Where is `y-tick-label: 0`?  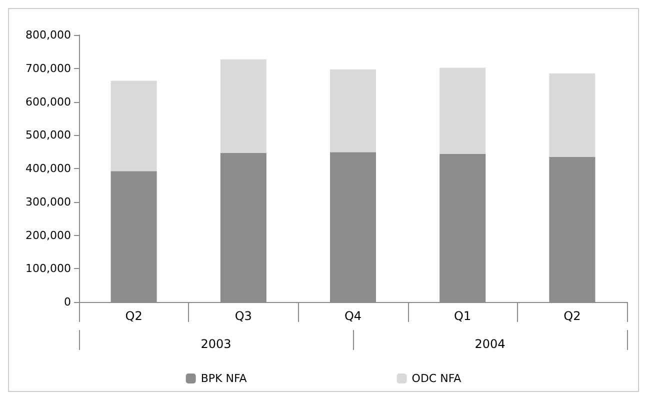
y-tick-label: 0 is located at coordinates (67, 302).